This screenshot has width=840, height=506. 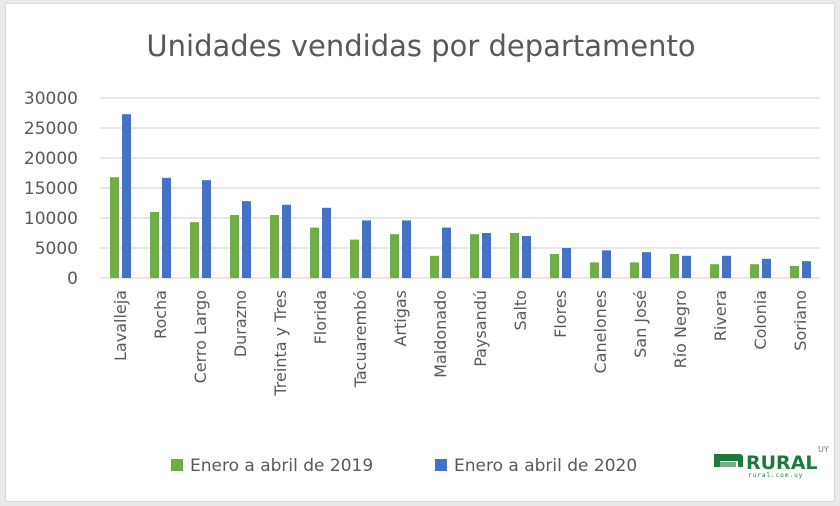 I want to click on legend-swatch-2020, so click(x=441, y=465).